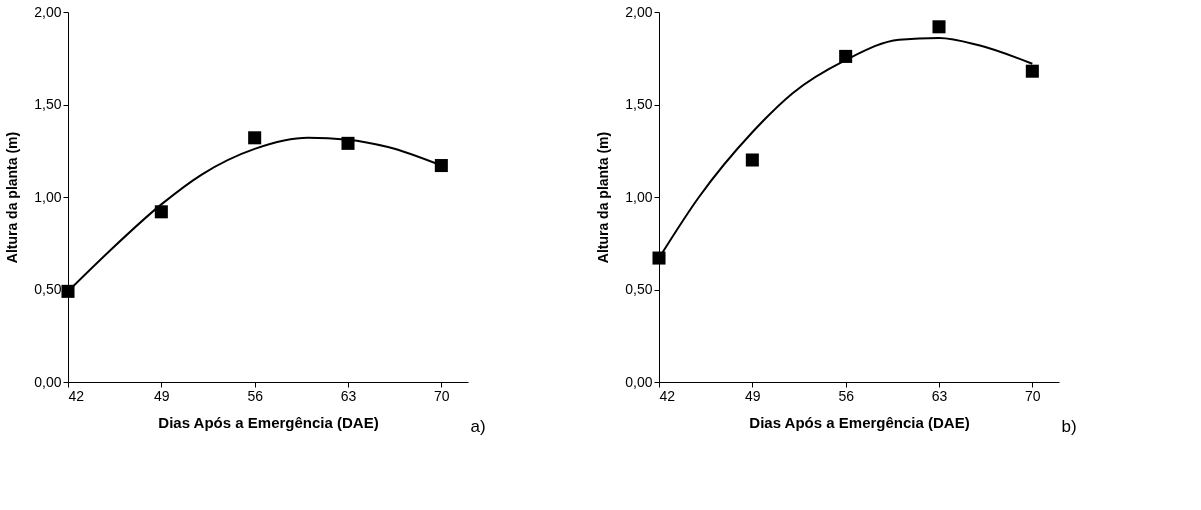 The width and height of the screenshot is (1201, 510). What do you see at coordinates (1069, 426) in the screenshot?
I see `text: b)` at bounding box center [1069, 426].